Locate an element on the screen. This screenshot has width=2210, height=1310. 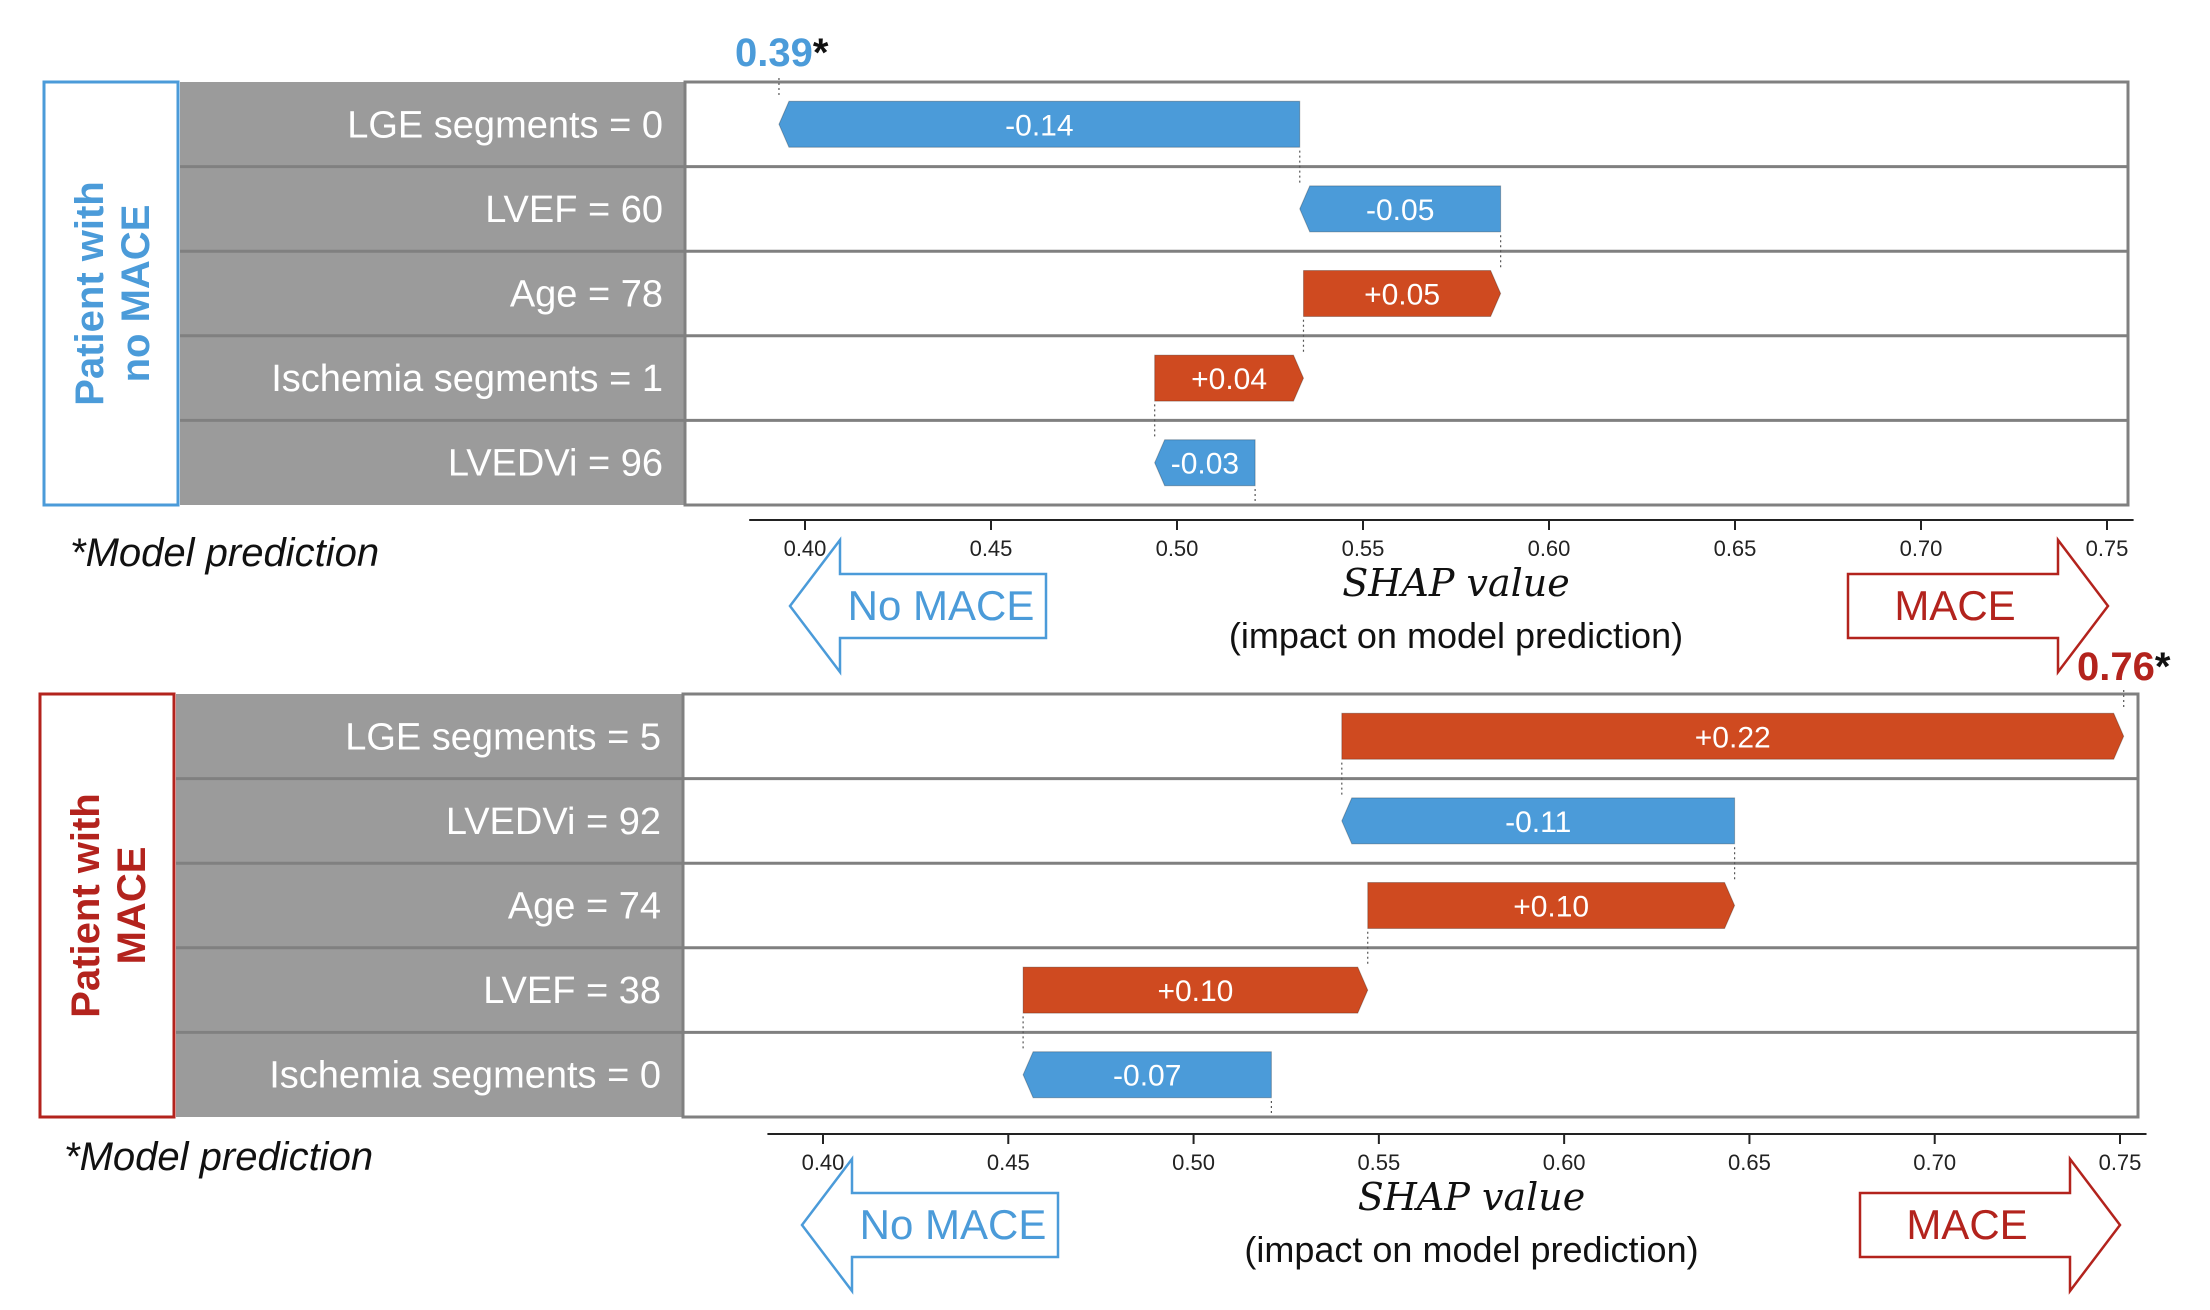
bar-value-label: +0.05 is located at coordinates (1402, 295).